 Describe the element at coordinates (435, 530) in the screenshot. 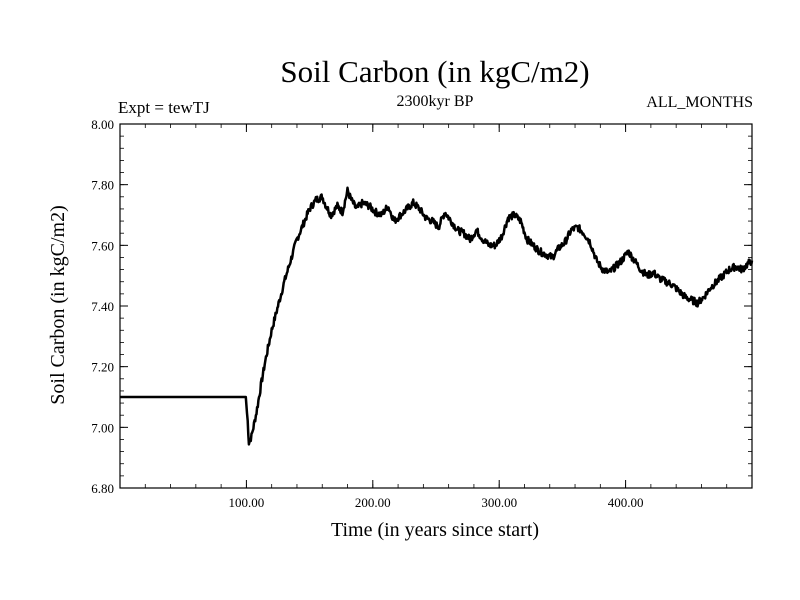

I see `x-axis-label: Time (in years since start)` at that location.